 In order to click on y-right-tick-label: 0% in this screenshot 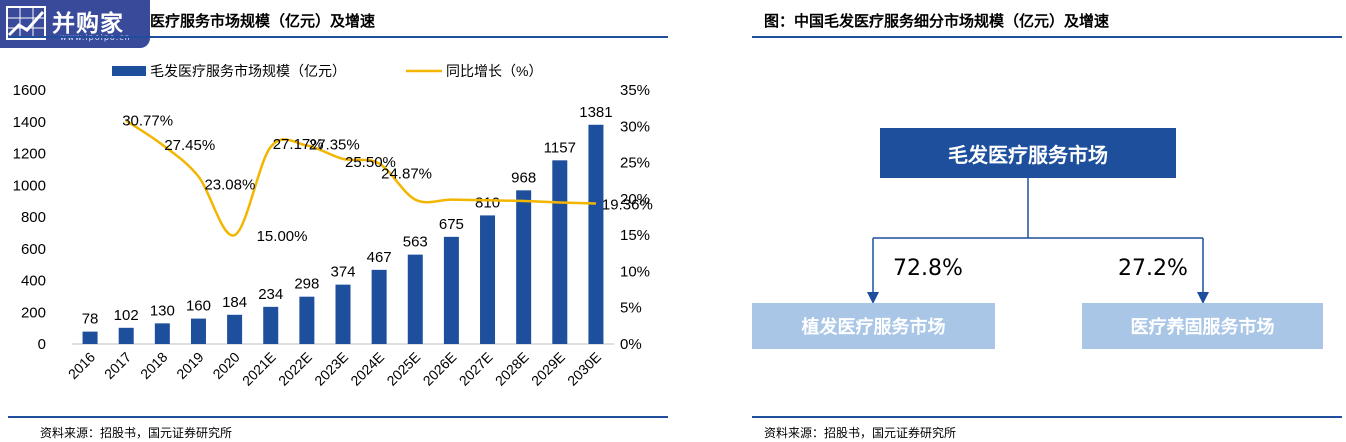, I will do `click(631, 344)`.